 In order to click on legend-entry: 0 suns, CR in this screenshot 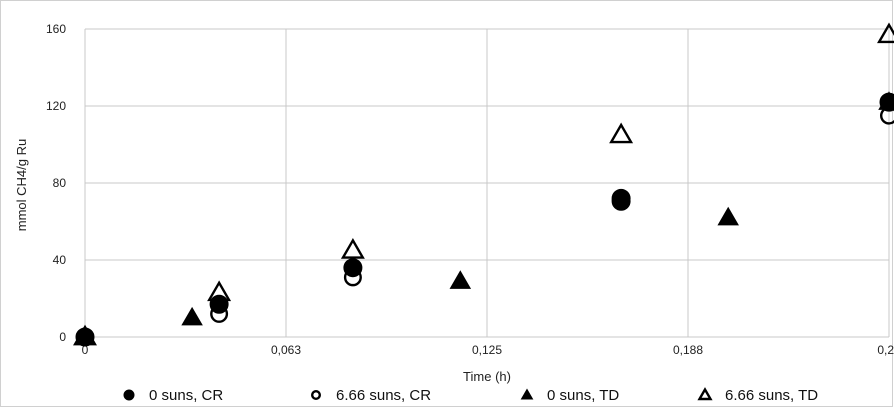, I will do `click(173, 395)`.